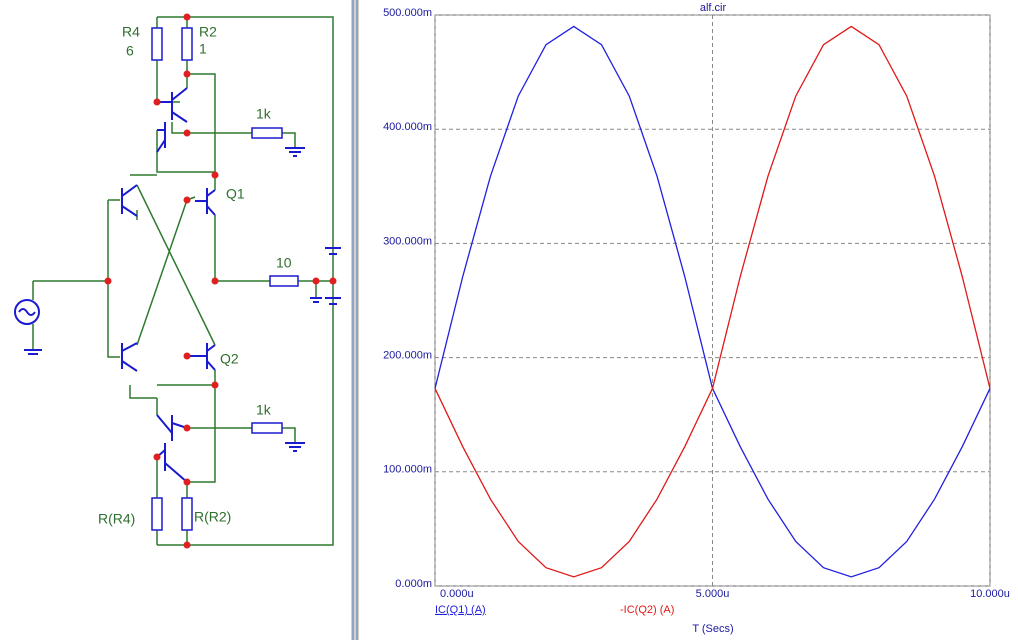  What do you see at coordinates (203, 49) in the screenshot?
I see `component-value: 1` at bounding box center [203, 49].